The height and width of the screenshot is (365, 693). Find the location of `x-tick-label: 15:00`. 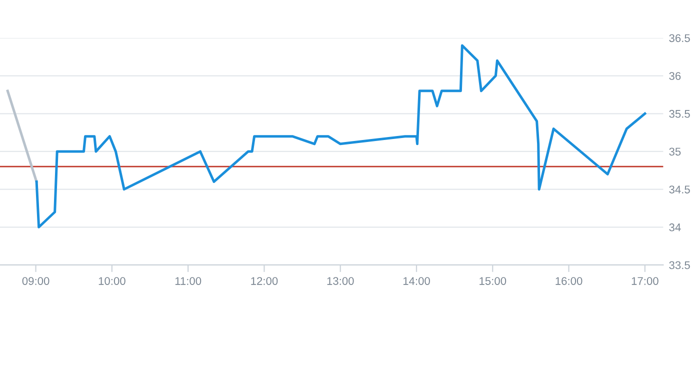

x-tick-label: 15:00 is located at coordinates (493, 281).